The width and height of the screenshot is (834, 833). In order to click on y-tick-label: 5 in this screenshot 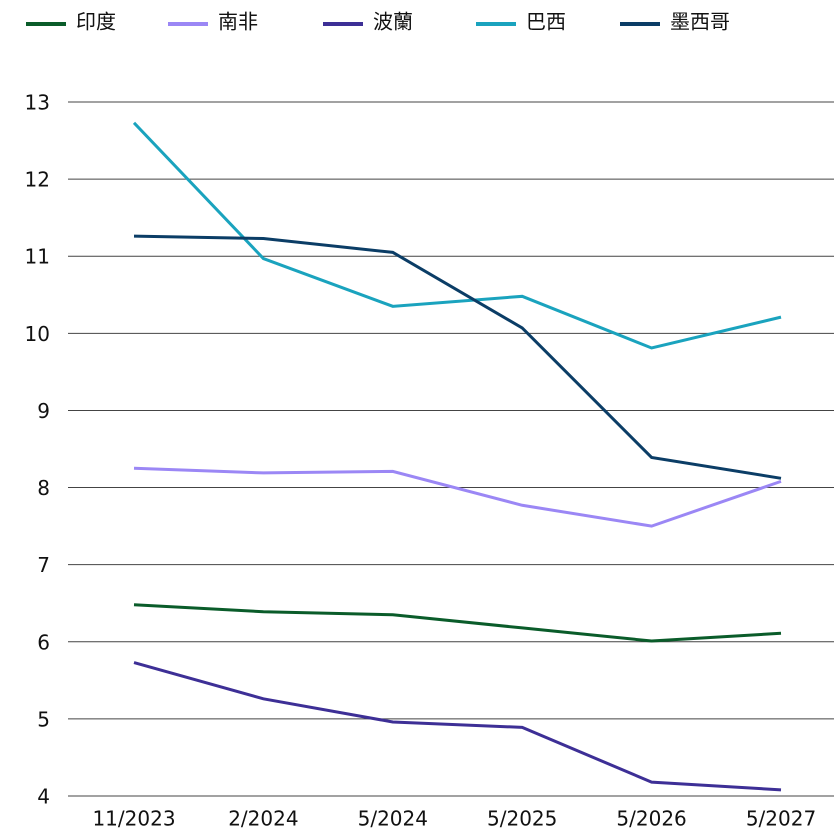, I will do `click(43, 719)`.